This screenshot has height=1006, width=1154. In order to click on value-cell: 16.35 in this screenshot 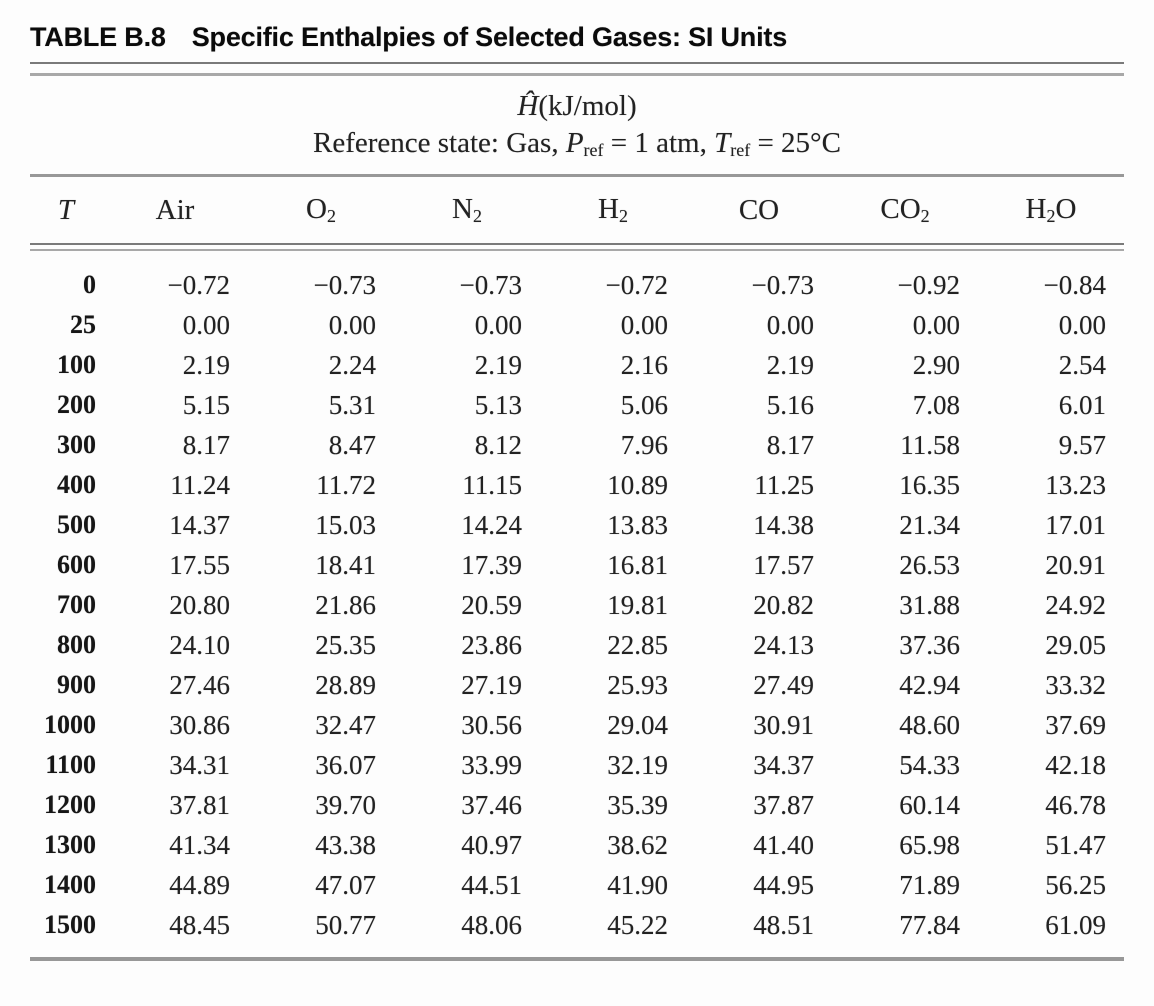, I will do `click(929, 485)`.